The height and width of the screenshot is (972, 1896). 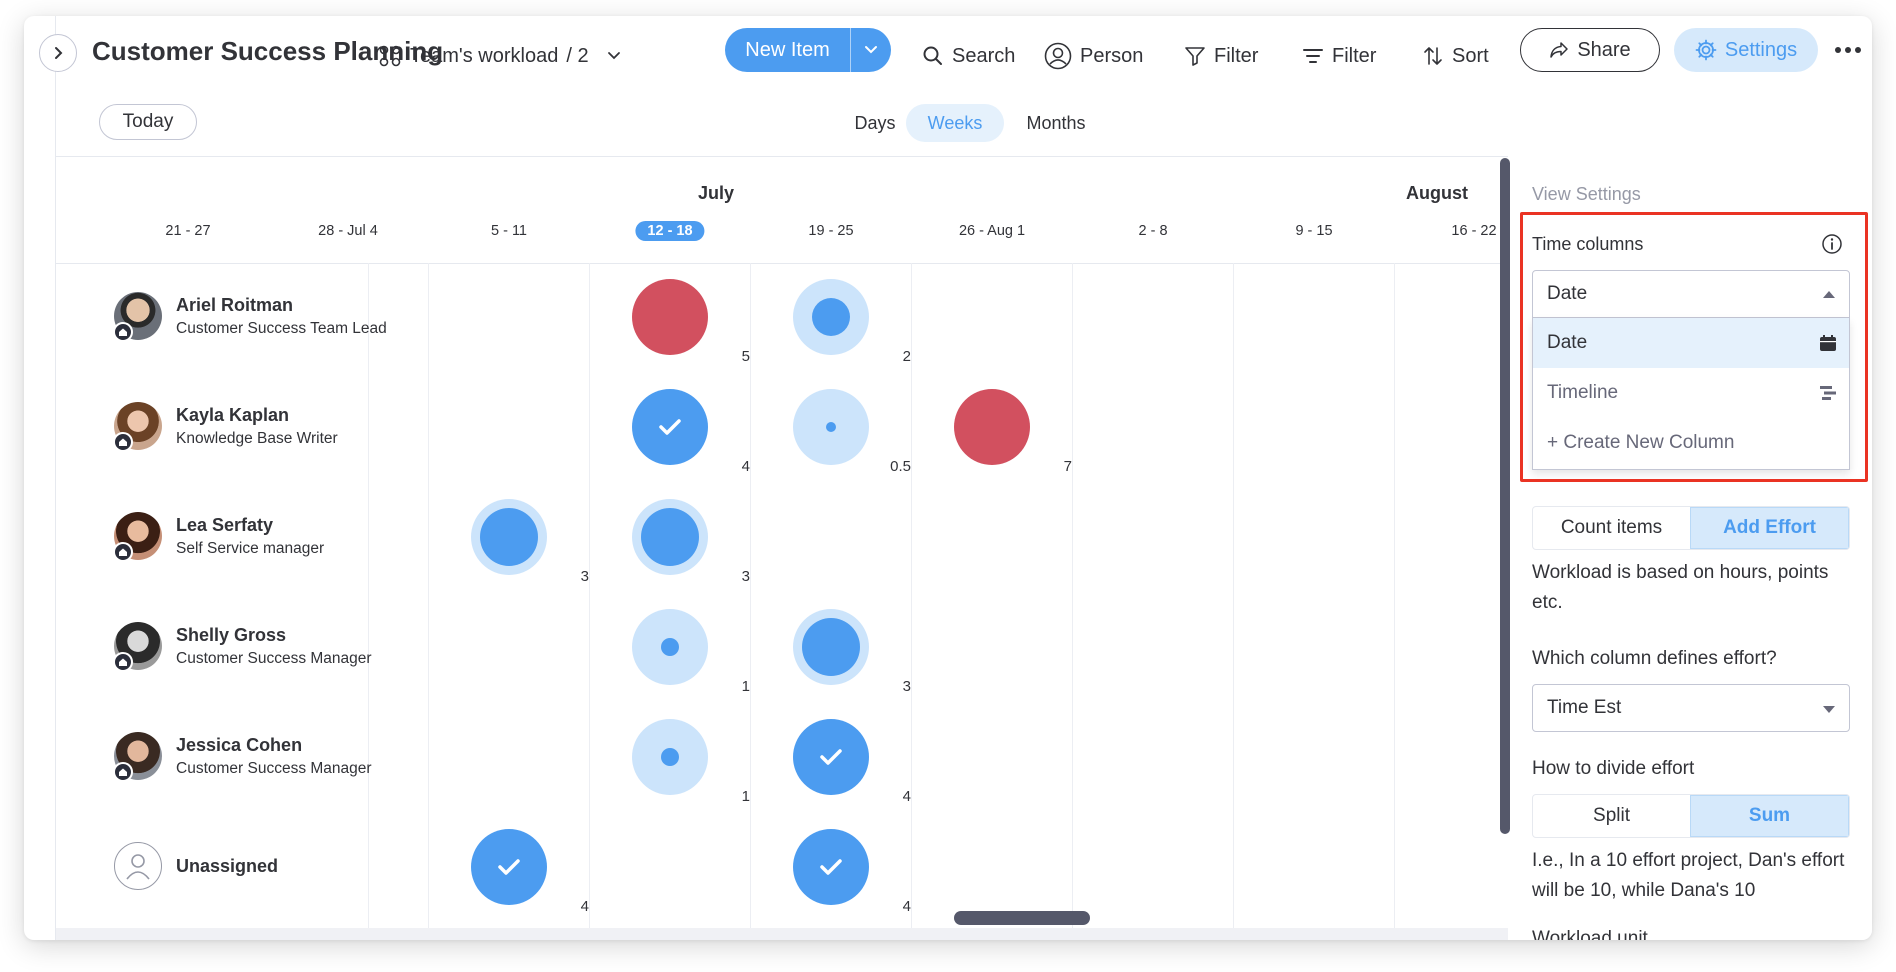 What do you see at coordinates (123, 332) in the screenshot?
I see `home-icon` at bounding box center [123, 332].